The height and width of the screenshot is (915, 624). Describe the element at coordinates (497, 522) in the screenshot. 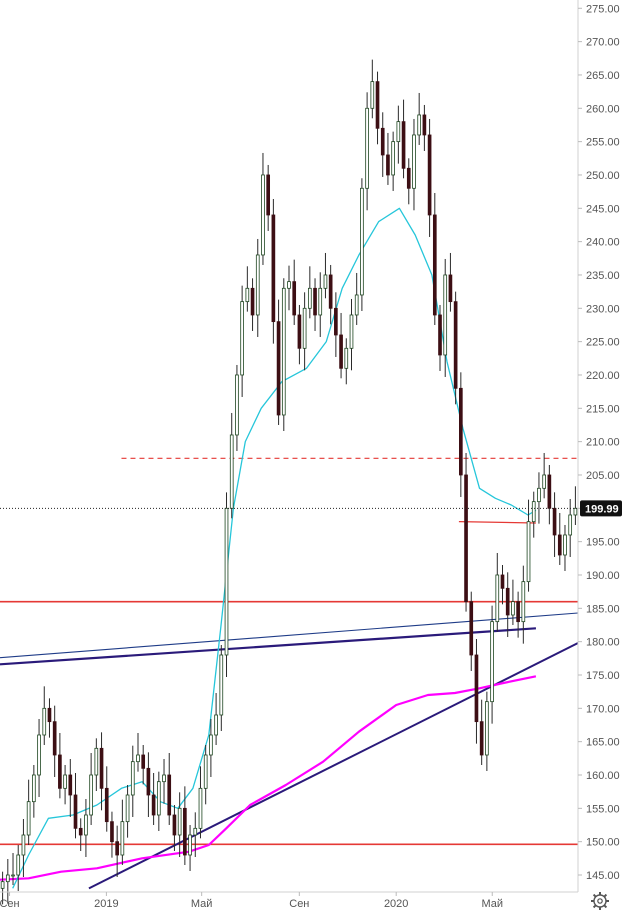

I see `short-resistance-line` at that location.